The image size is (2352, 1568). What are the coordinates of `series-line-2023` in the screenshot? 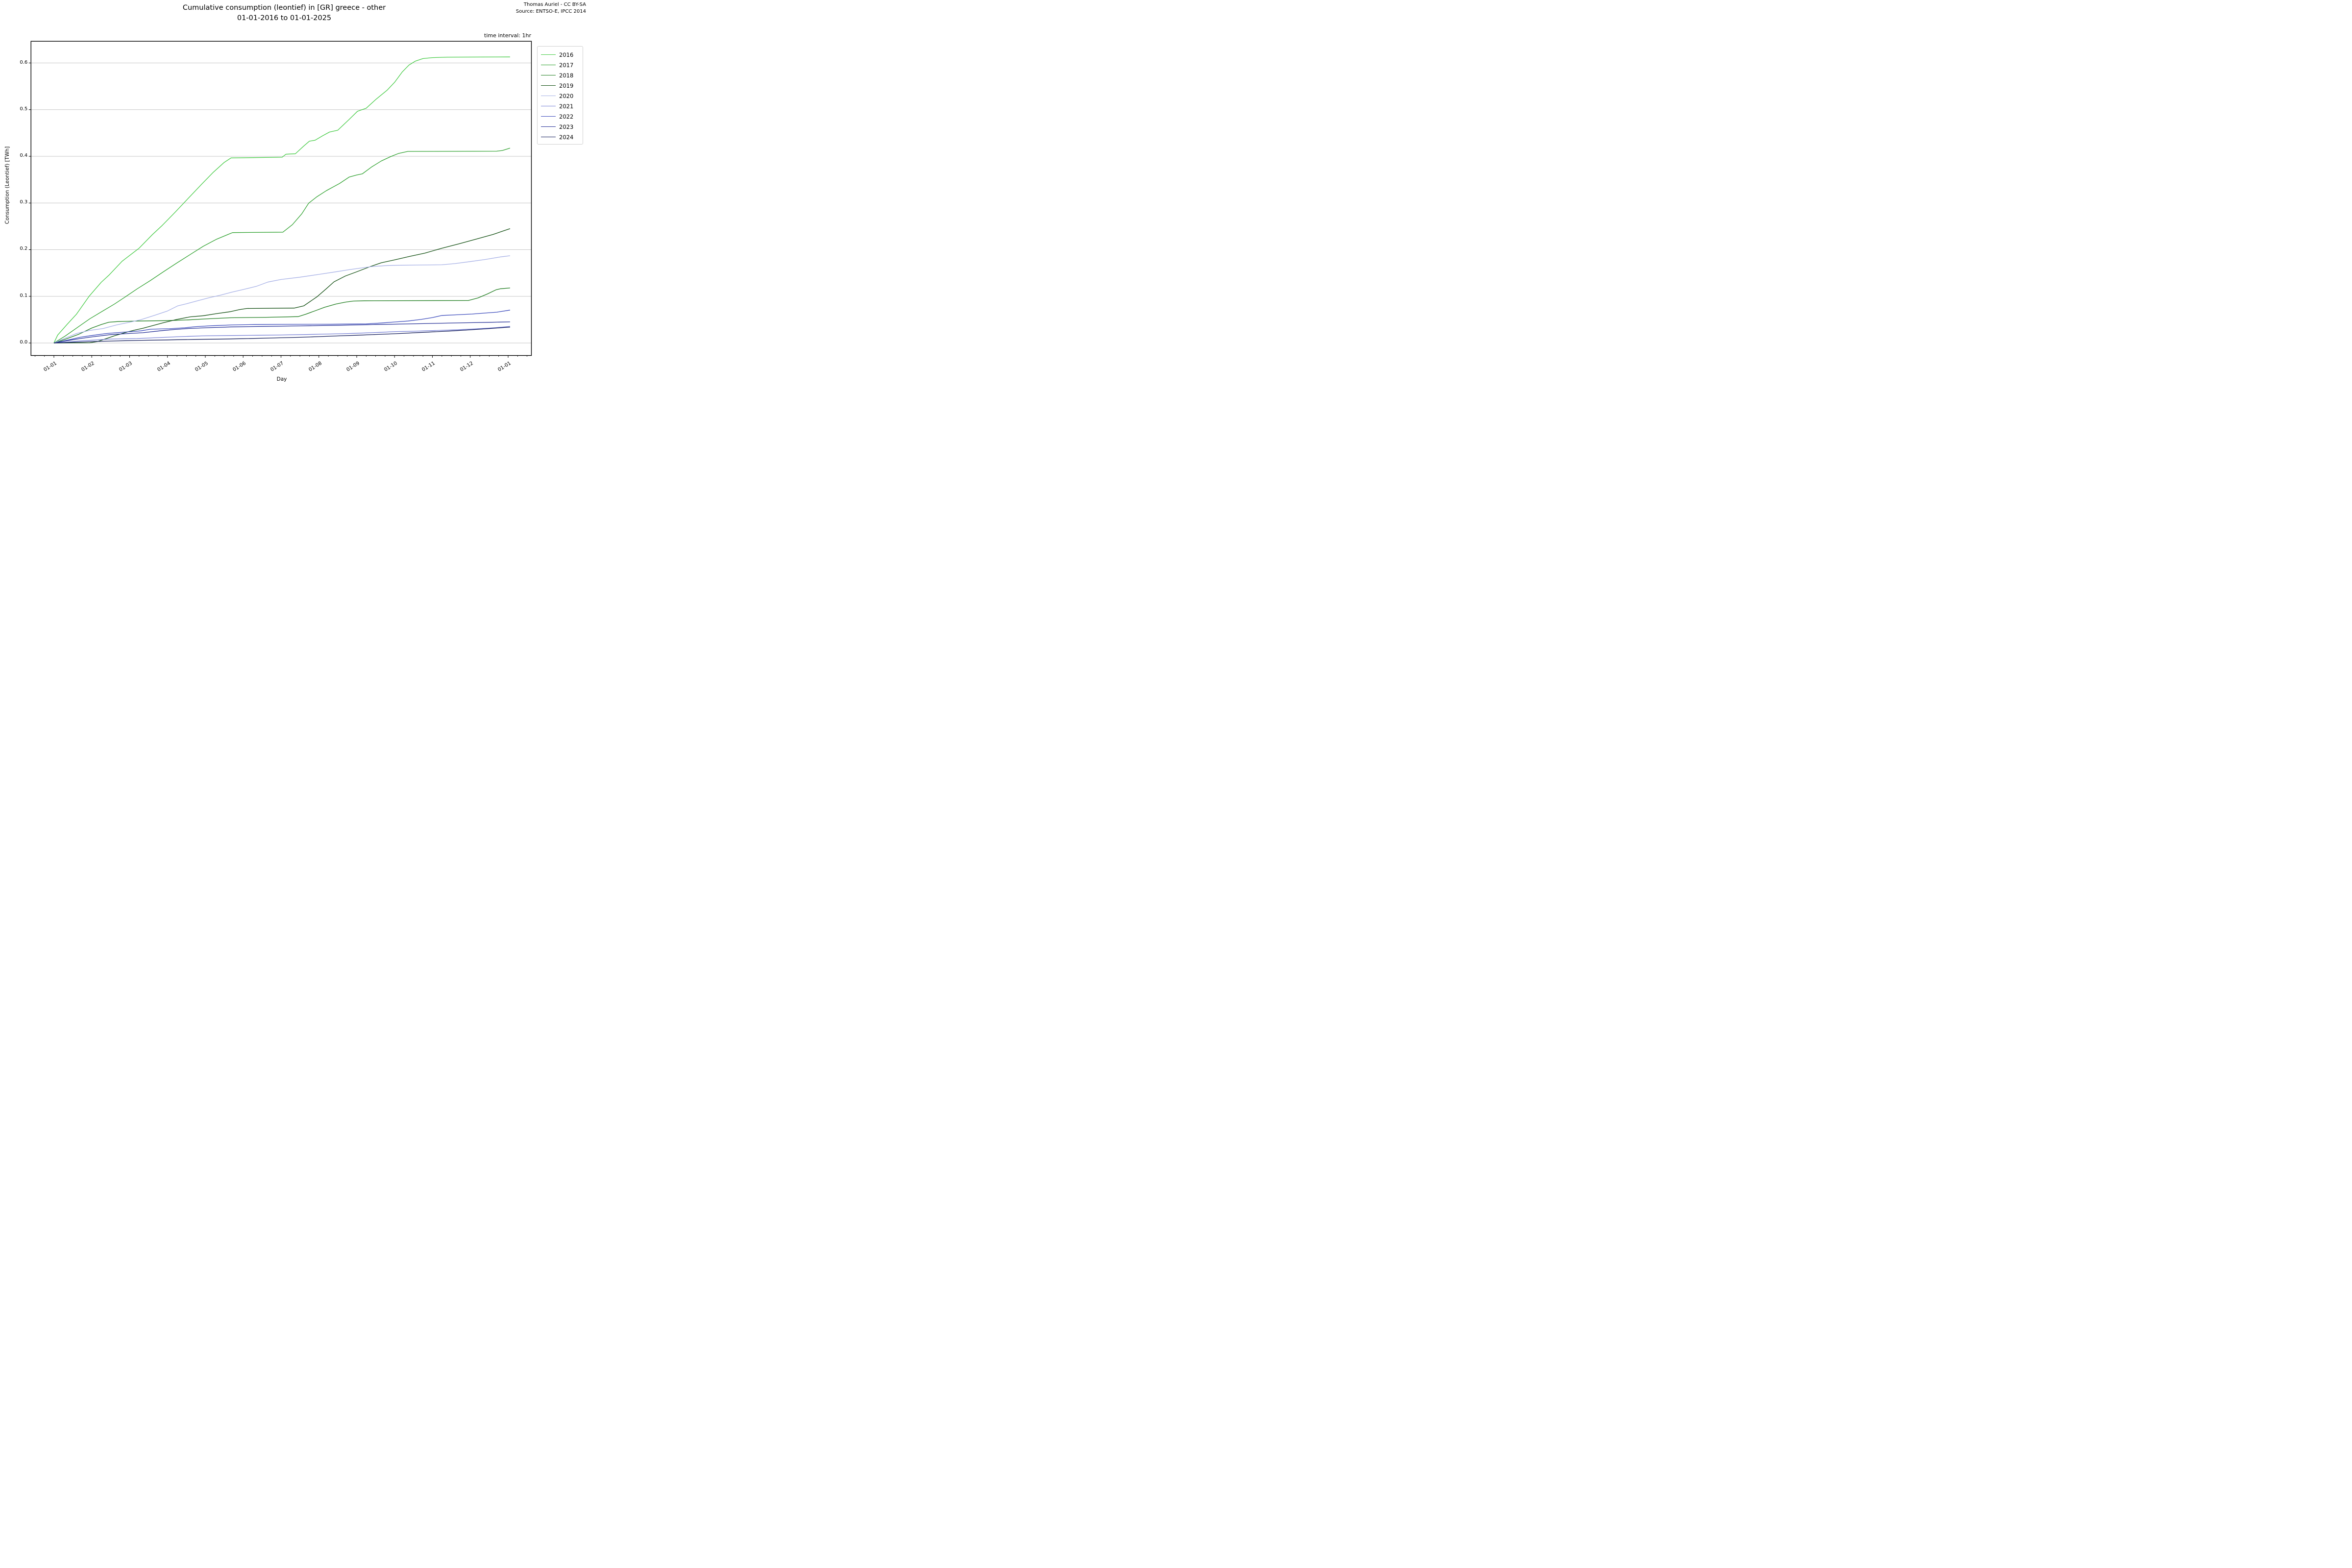 It's located at (281, 332).